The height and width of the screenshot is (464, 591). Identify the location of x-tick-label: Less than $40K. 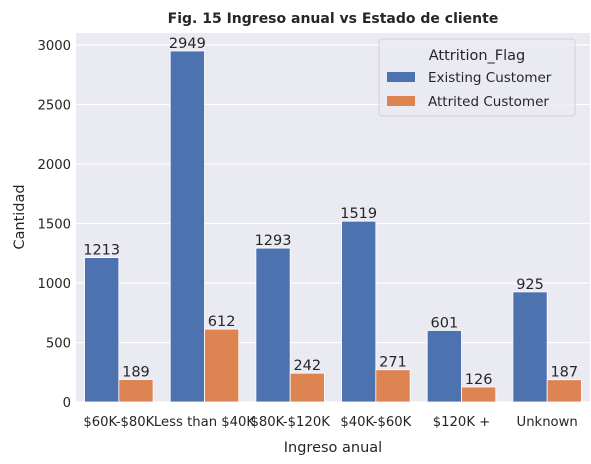
(204, 422).